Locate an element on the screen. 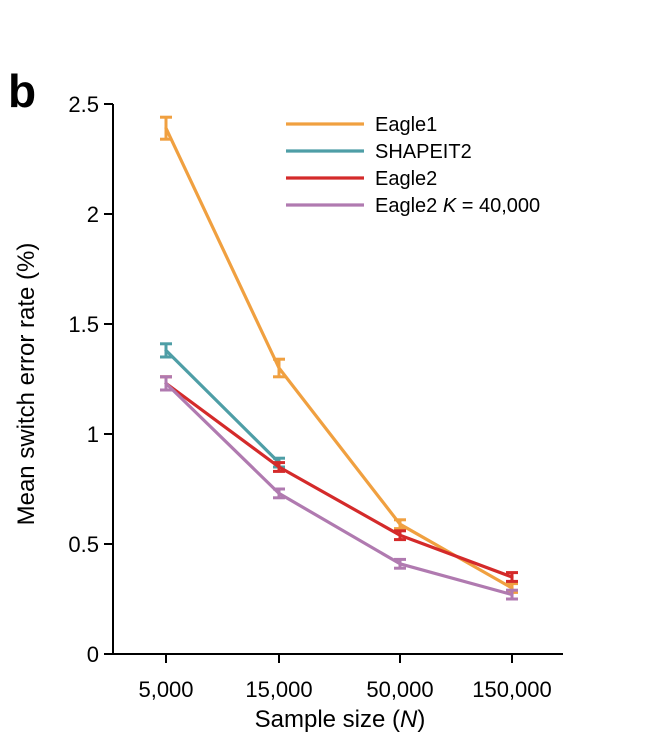 Image resolution: width=647 pixels, height=753 pixels. y-tick-label: 2 is located at coordinates (93, 214).